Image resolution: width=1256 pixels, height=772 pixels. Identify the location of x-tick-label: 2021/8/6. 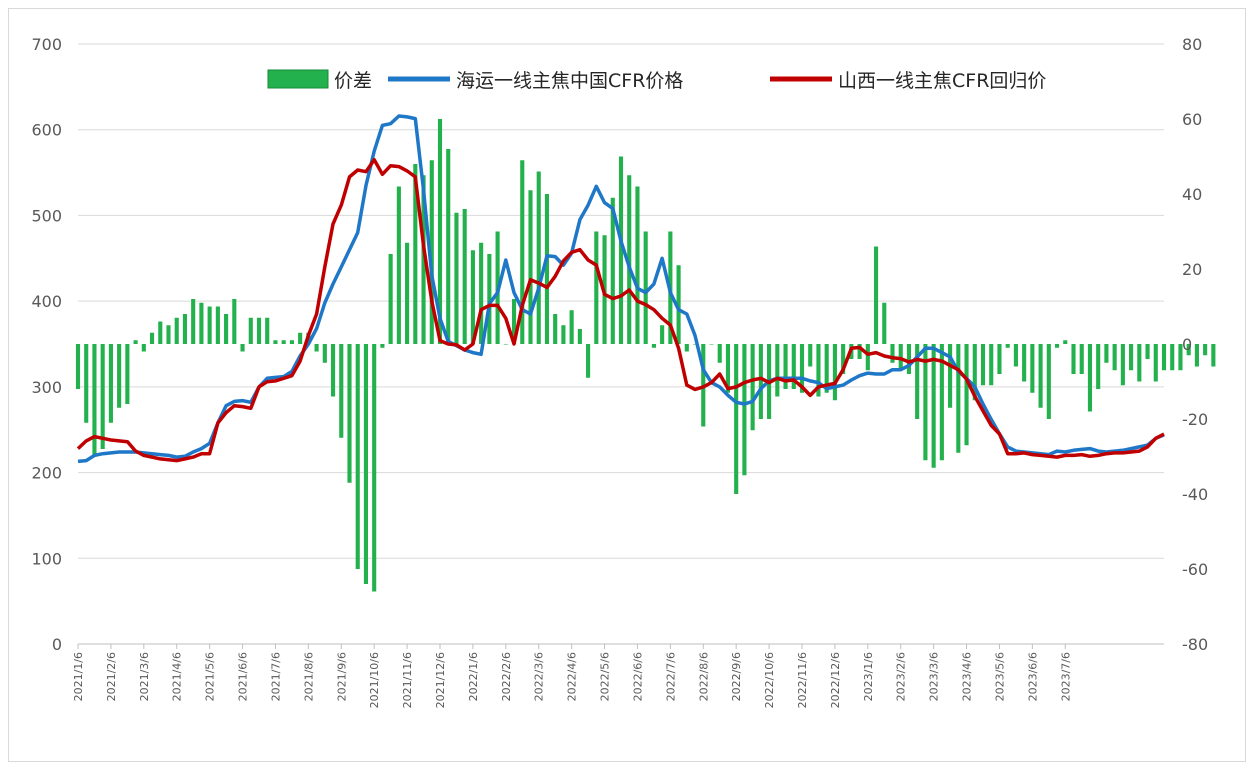
(308, 676).